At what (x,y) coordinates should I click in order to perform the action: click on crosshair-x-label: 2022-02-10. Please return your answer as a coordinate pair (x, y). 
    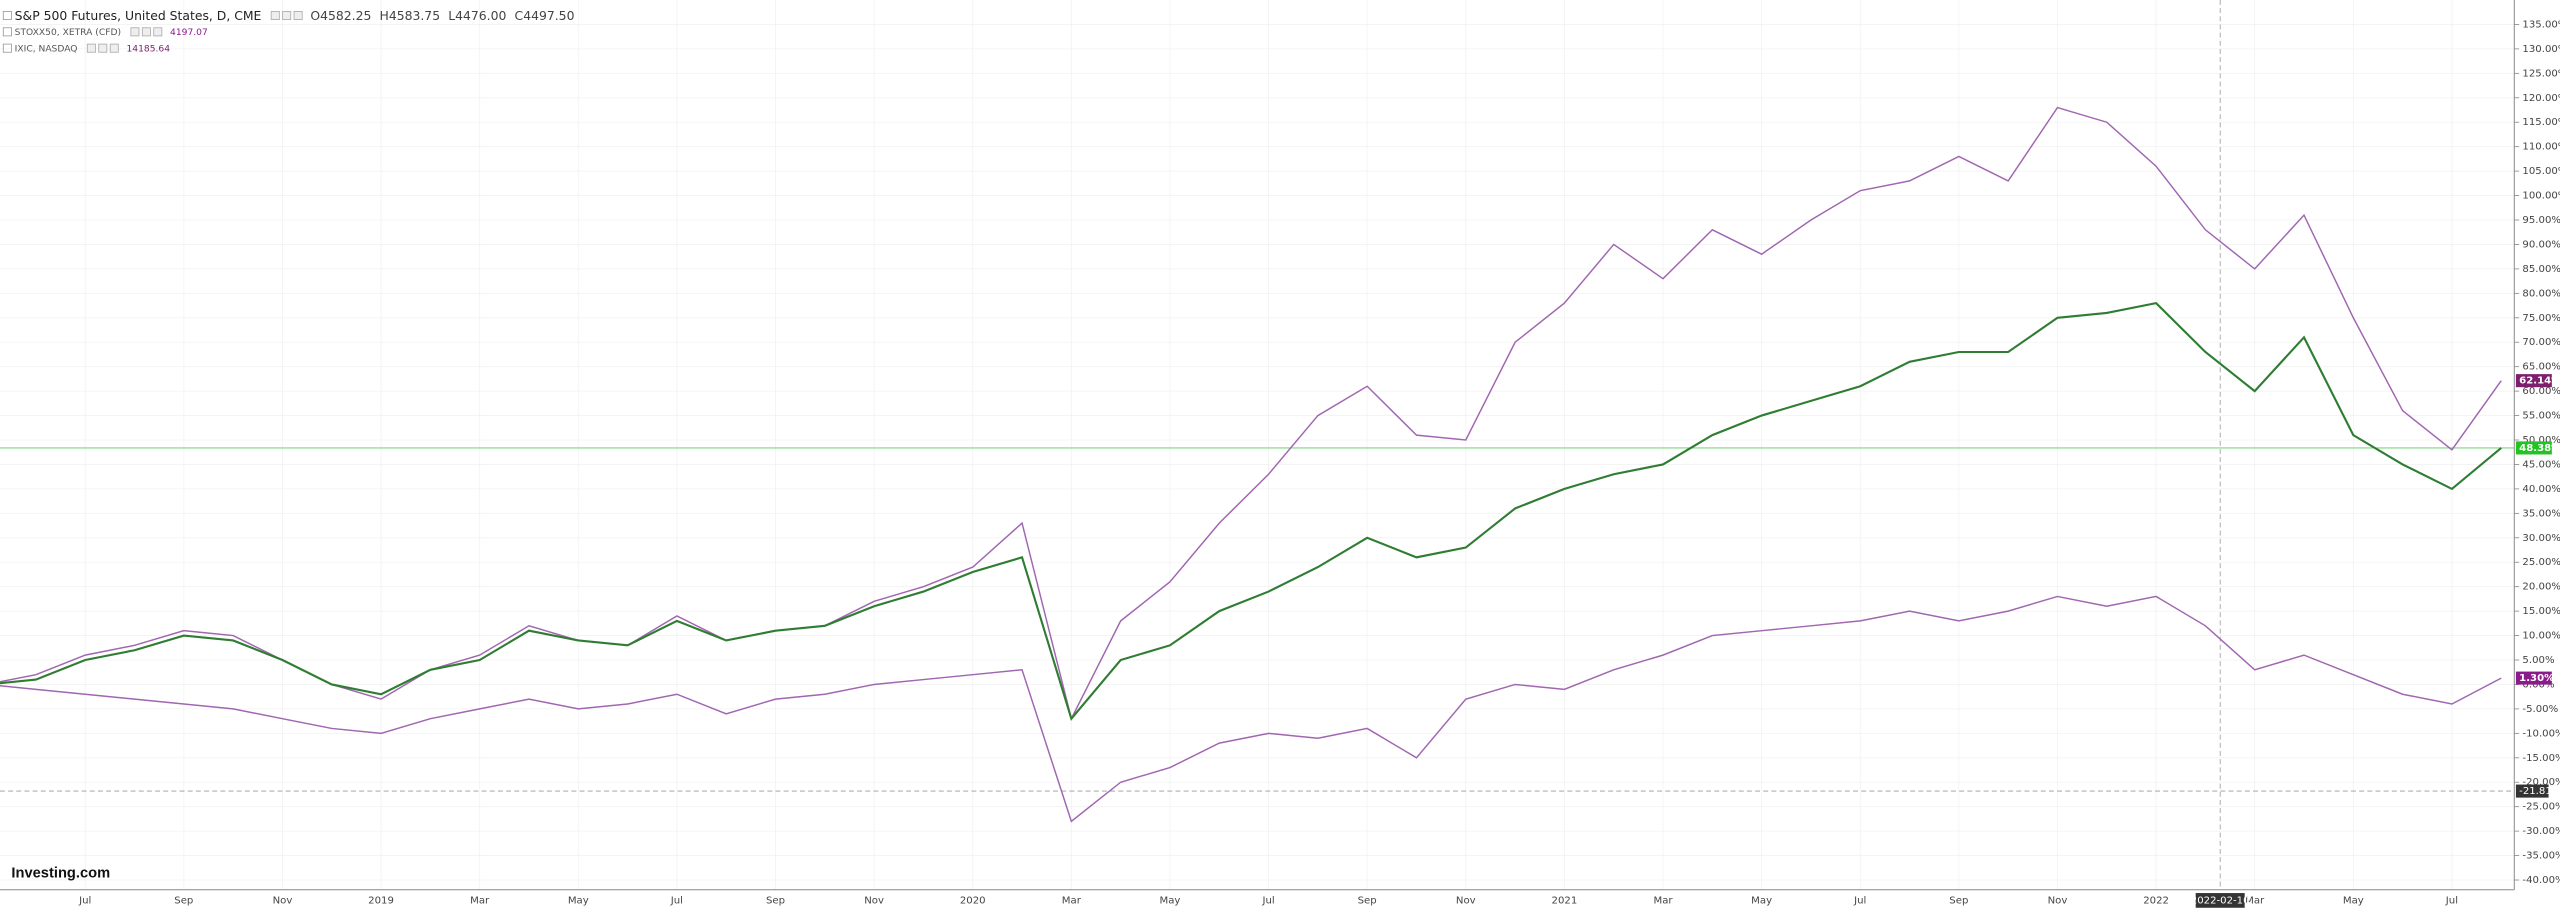
    Looking at the image, I should click on (2220, 900).